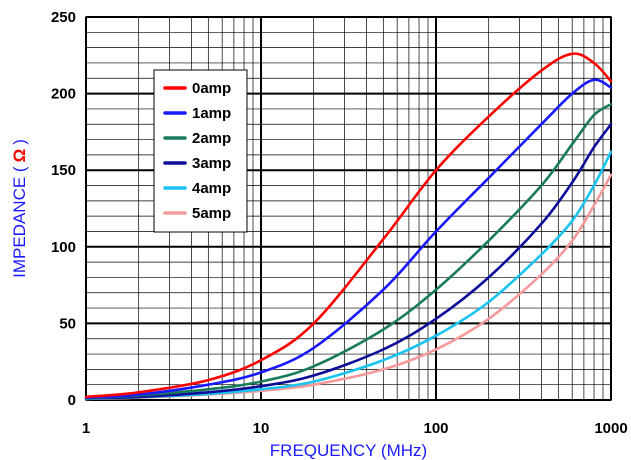  What do you see at coordinates (63, 94) in the screenshot?
I see `y-tick-label: 200` at bounding box center [63, 94].